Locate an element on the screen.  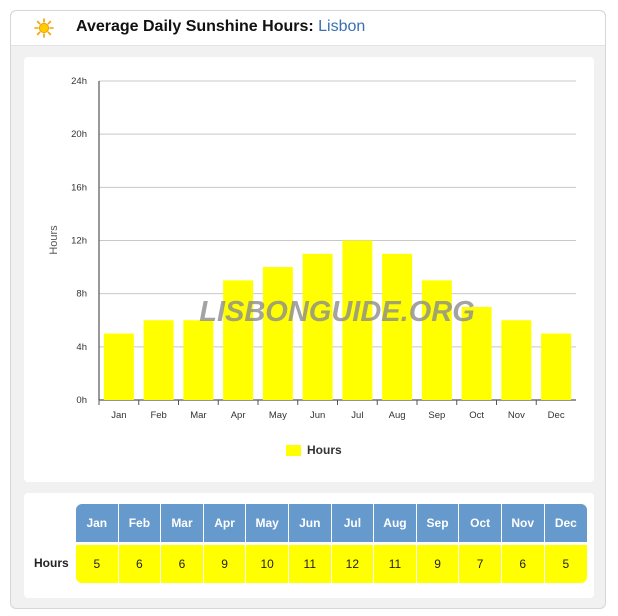
legend-swatch is located at coordinates (293, 450).